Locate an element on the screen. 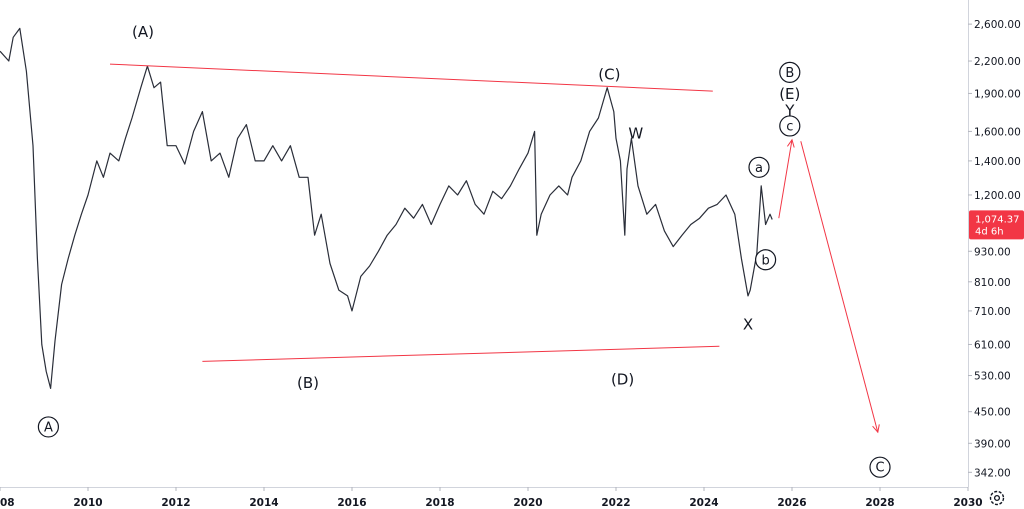 This screenshot has width=1024, height=509. y-tick-label: 450.00 is located at coordinates (992, 413).